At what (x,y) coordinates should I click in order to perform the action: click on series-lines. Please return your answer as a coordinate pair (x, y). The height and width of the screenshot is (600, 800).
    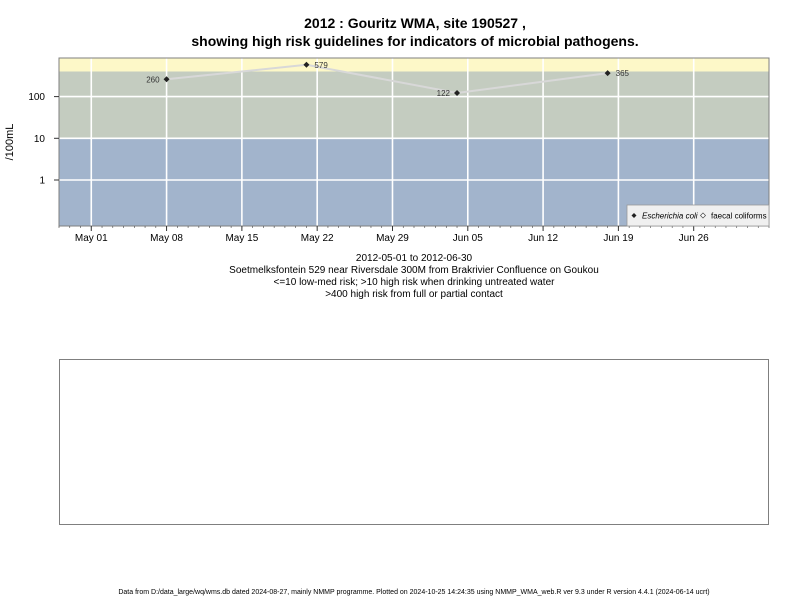
    Looking at the image, I should click on (387, 79).